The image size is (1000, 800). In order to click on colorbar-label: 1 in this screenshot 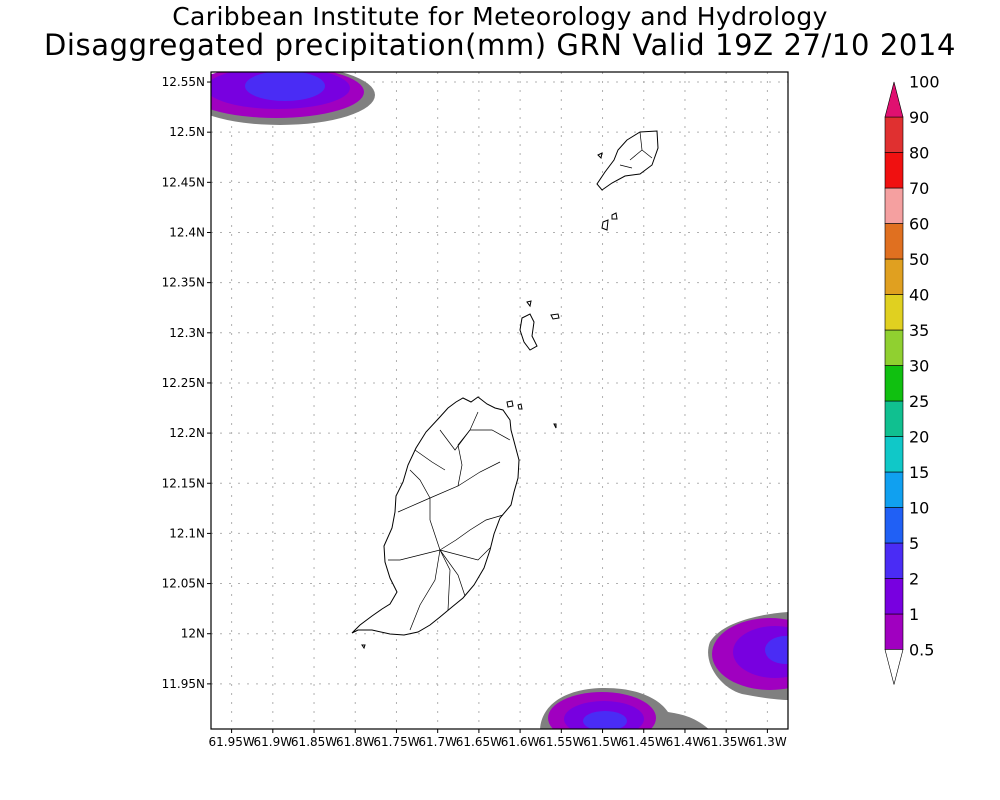, I will do `click(914, 614)`.